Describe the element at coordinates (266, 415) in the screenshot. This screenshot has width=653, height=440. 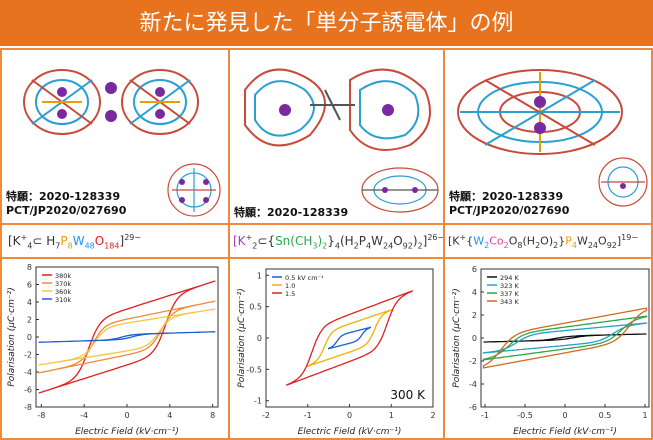
I see `x-tick-label: -2` at that location.